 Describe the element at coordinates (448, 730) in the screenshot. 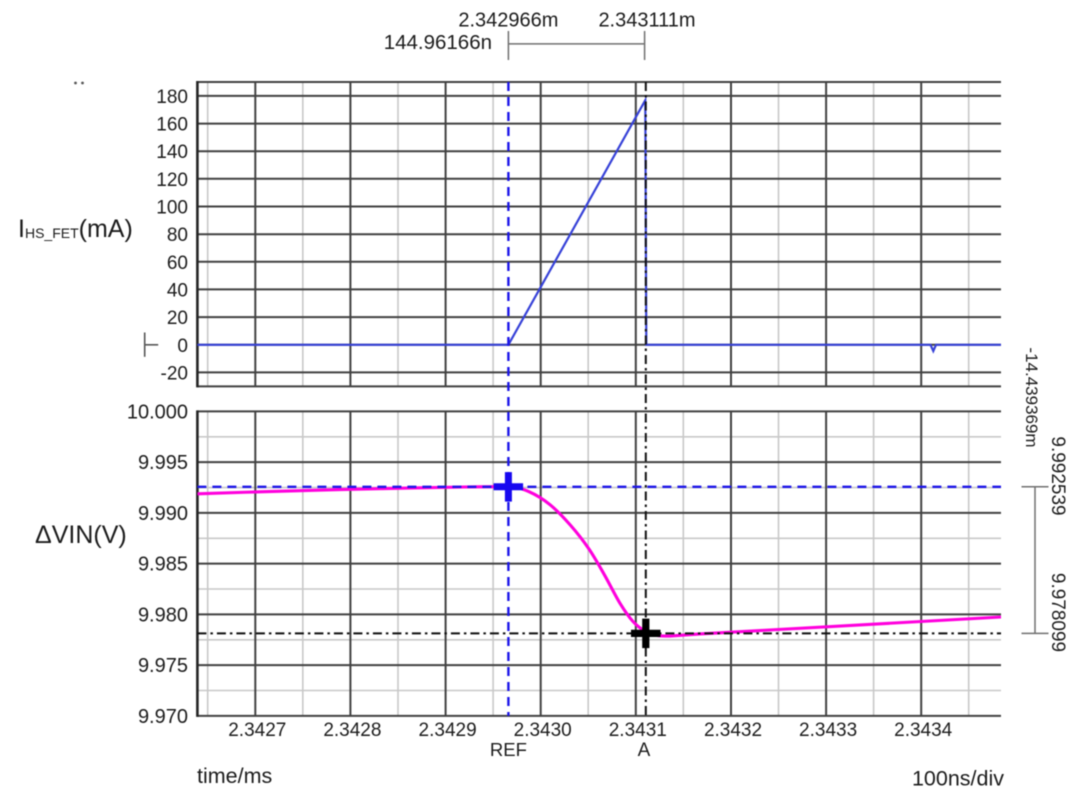

I see `svg-text: 2.3429` at that location.